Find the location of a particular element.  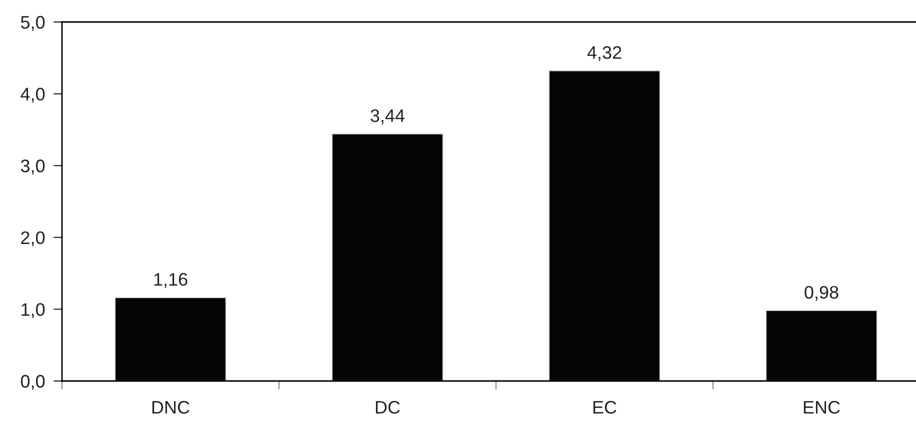

data-label: 4,32 is located at coordinates (604, 54).